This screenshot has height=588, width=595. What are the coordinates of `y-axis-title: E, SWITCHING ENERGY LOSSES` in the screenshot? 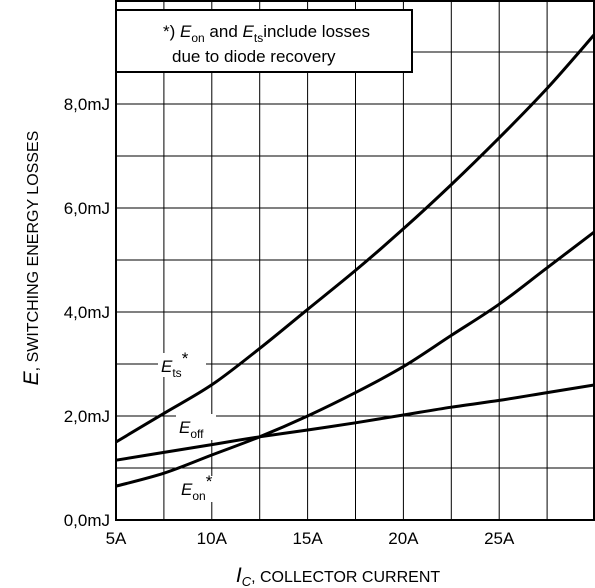 It's located at (31, 258).